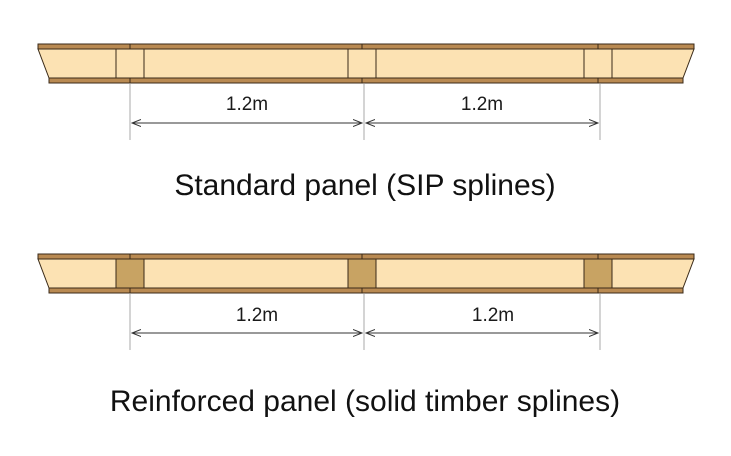 The image size is (731, 456). What do you see at coordinates (598, 273) in the screenshot?
I see `solid-spline-right` at bounding box center [598, 273].